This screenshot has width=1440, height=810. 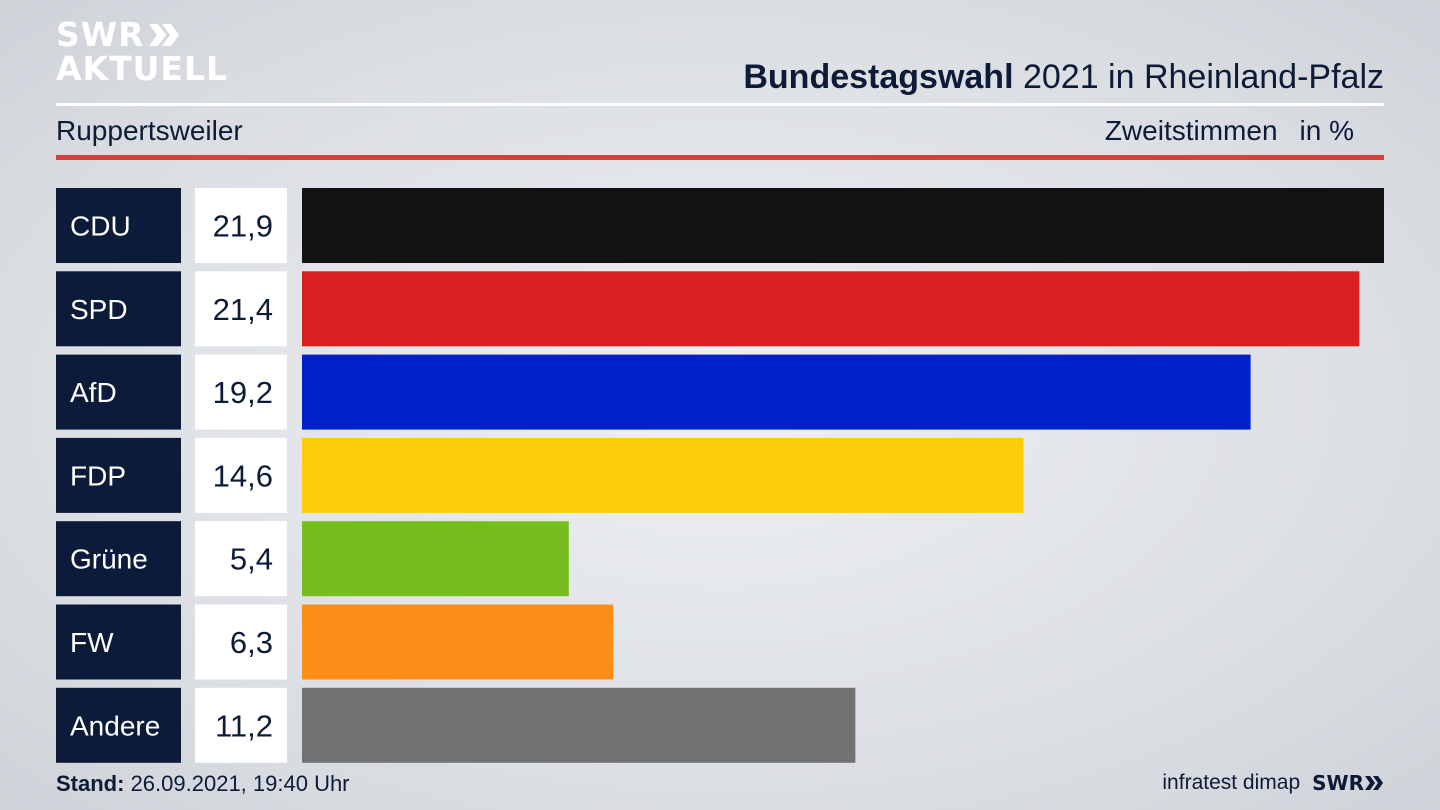 What do you see at coordinates (100, 226) in the screenshot?
I see `party-label-cdu: CDU` at bounding box center [100, 226].